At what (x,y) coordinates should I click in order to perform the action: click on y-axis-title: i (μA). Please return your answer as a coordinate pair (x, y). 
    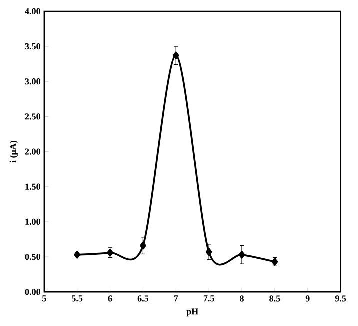
    Looking at the image, I should click on (14, 151).